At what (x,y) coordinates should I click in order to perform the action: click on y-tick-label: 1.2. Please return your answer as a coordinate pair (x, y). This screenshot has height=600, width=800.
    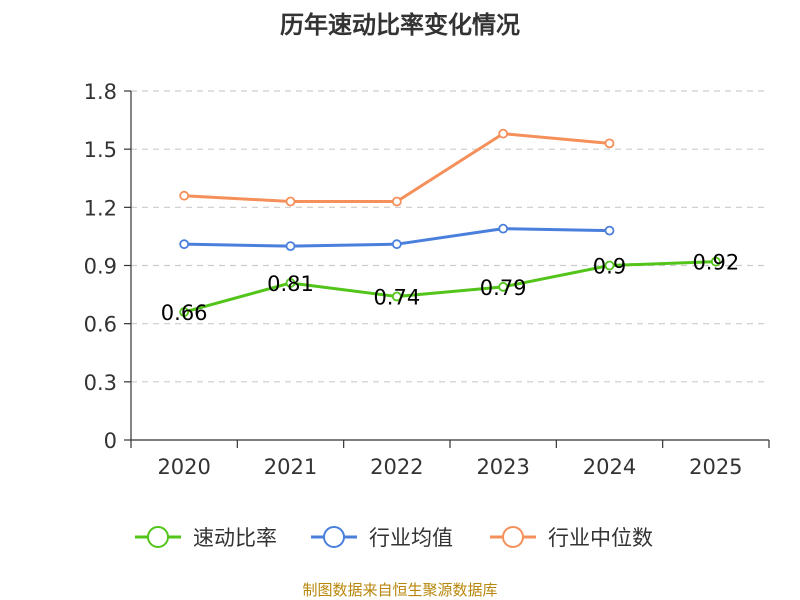
    Looking at the image, I should click on (100, 208).